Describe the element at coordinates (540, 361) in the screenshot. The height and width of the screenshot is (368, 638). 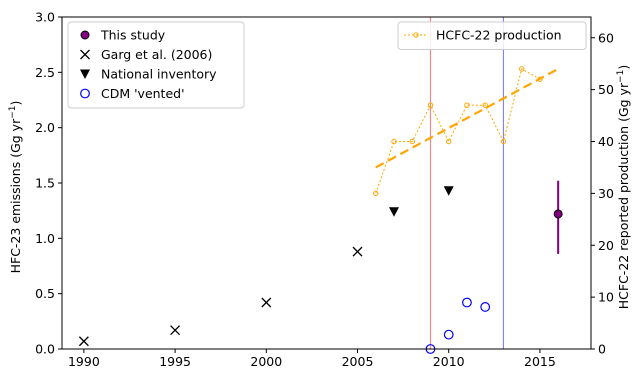
I see `x-tick-label: 2015` at that location.